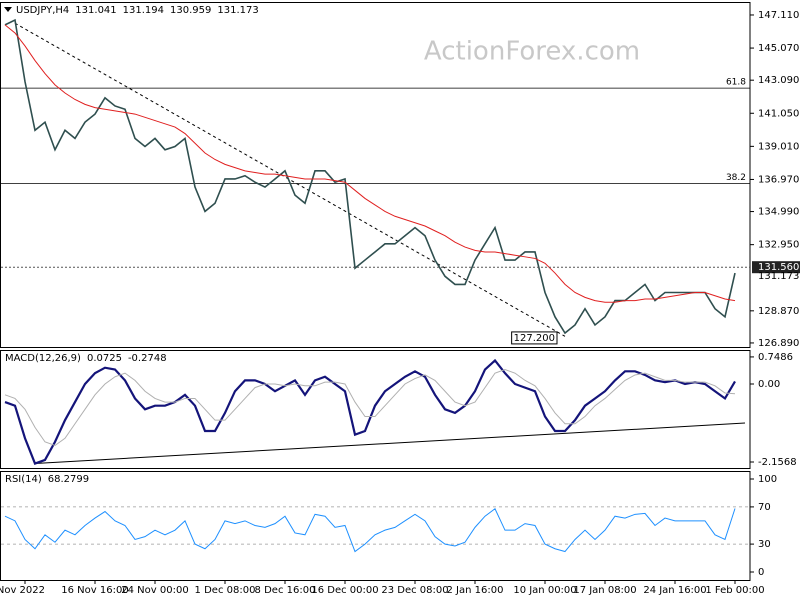  What do you see at coordinates (778, 311) in the screenshot?
I see `y-tick-label: 128.870` at bounding box center [778, 311].